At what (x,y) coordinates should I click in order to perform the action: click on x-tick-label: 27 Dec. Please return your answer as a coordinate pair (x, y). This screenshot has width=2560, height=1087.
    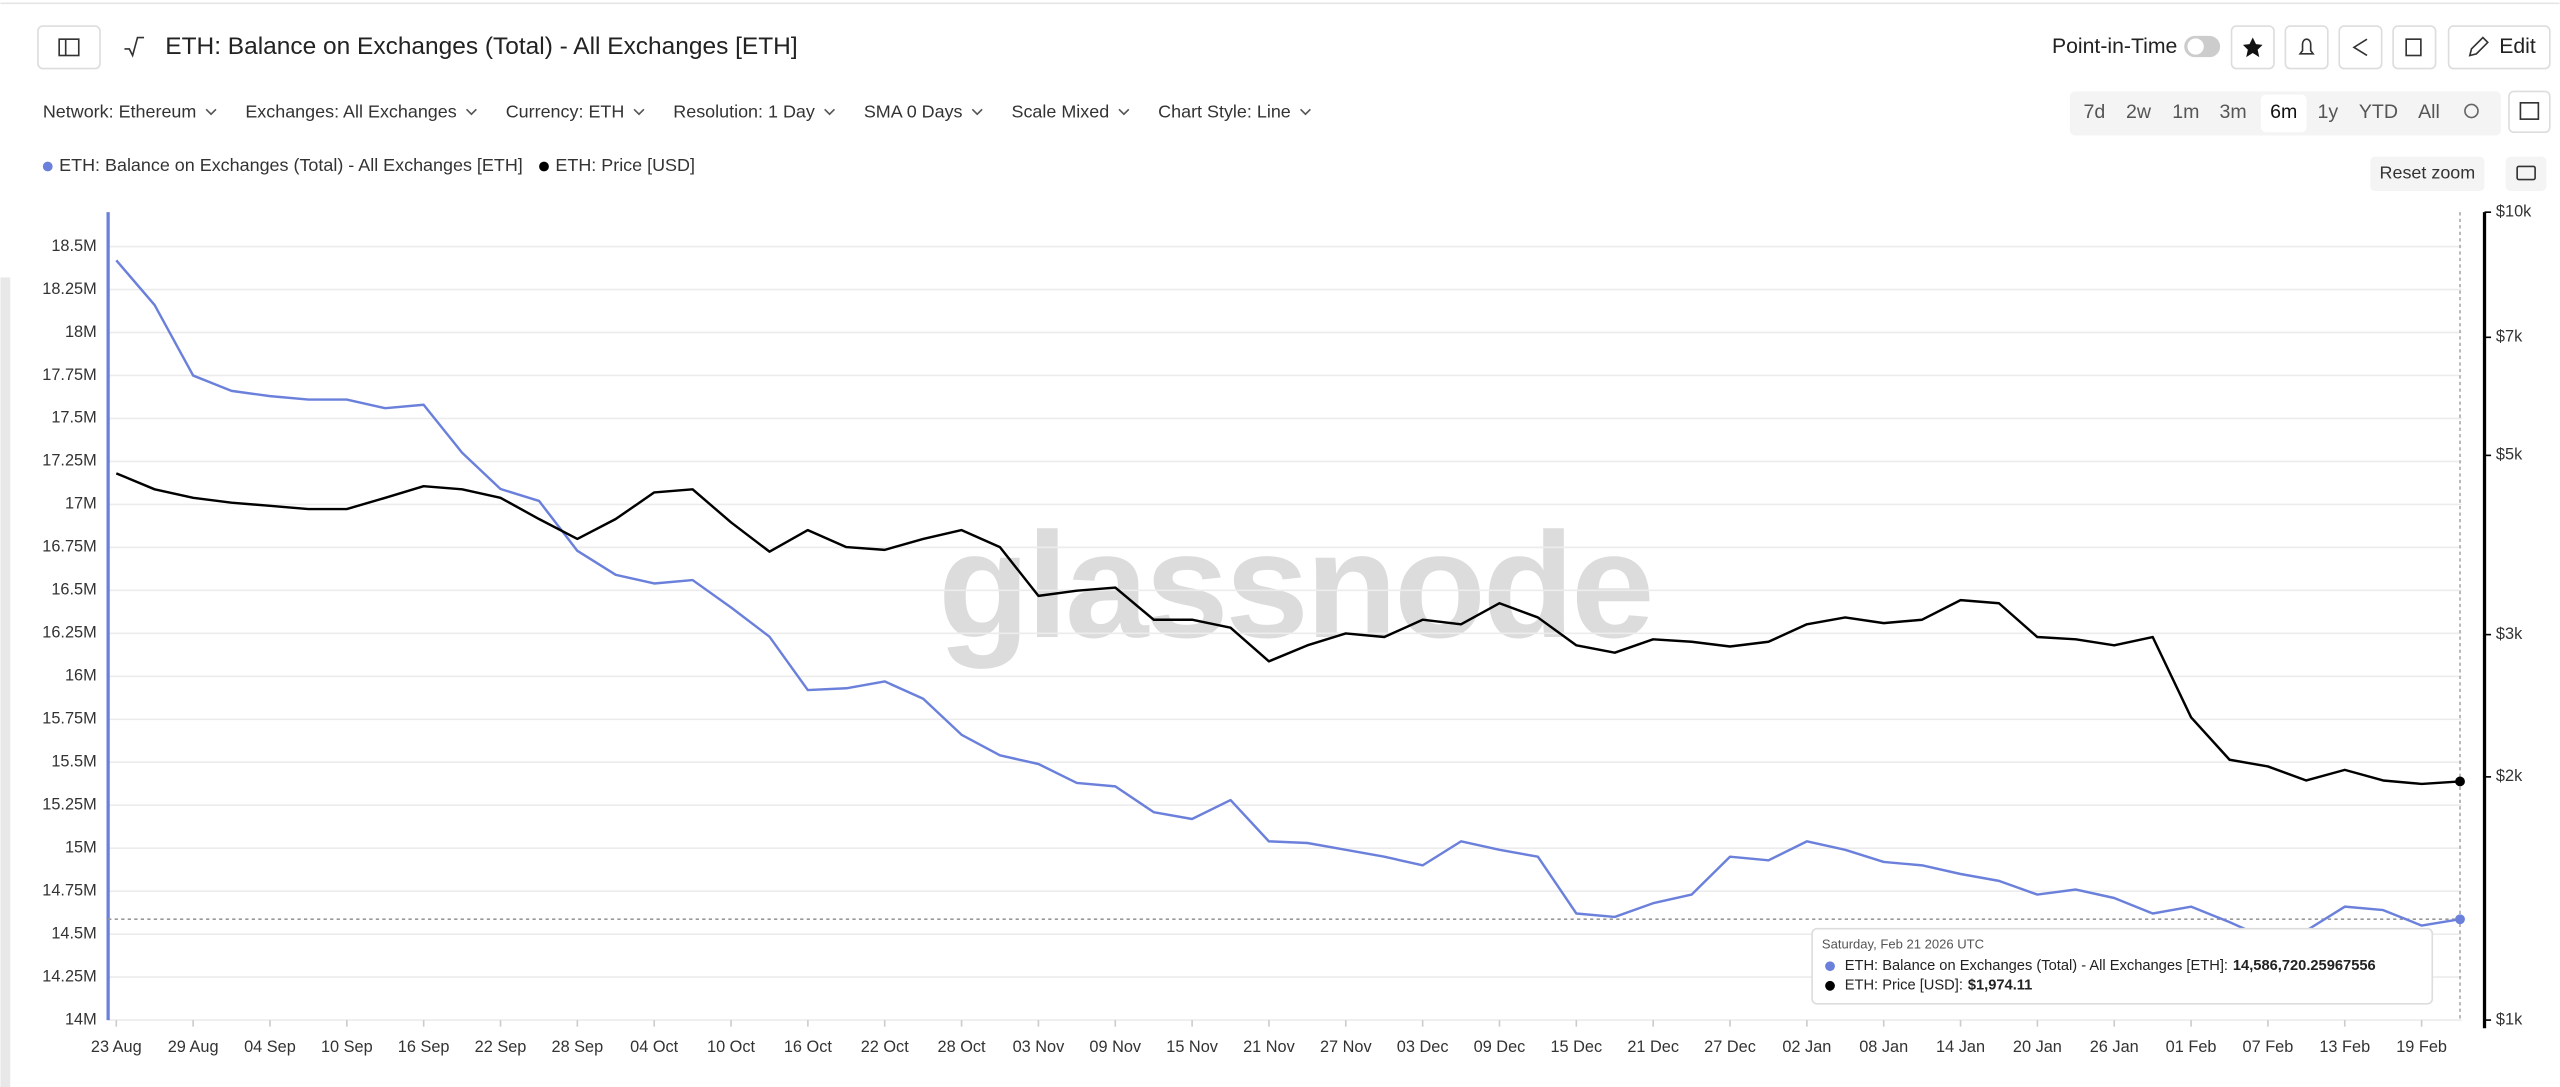
    Looking at the image, I should click on (1730, 1047).